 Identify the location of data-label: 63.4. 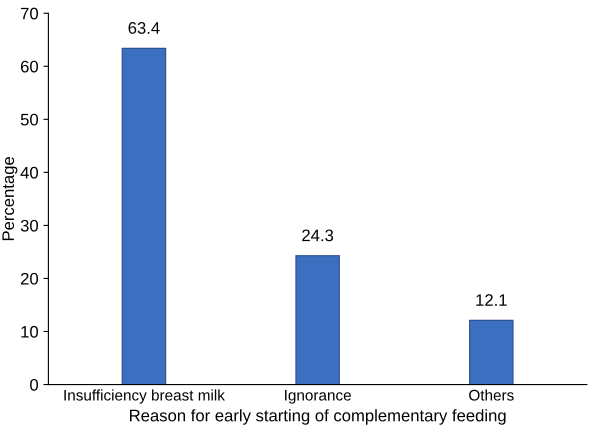
(144, 28).